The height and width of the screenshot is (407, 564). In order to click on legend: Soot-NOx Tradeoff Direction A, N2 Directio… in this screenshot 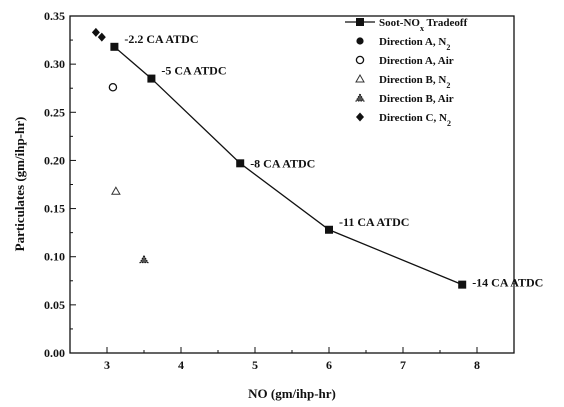, I will do `click(406, 72)`.